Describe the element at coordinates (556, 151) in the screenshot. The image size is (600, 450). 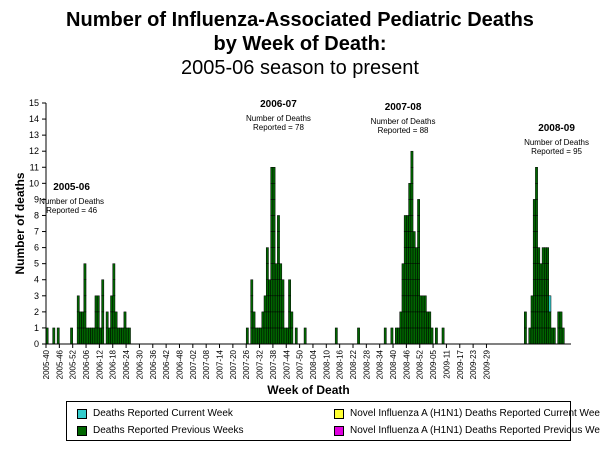
I see `season-count-value: Reported = 95` at that location.